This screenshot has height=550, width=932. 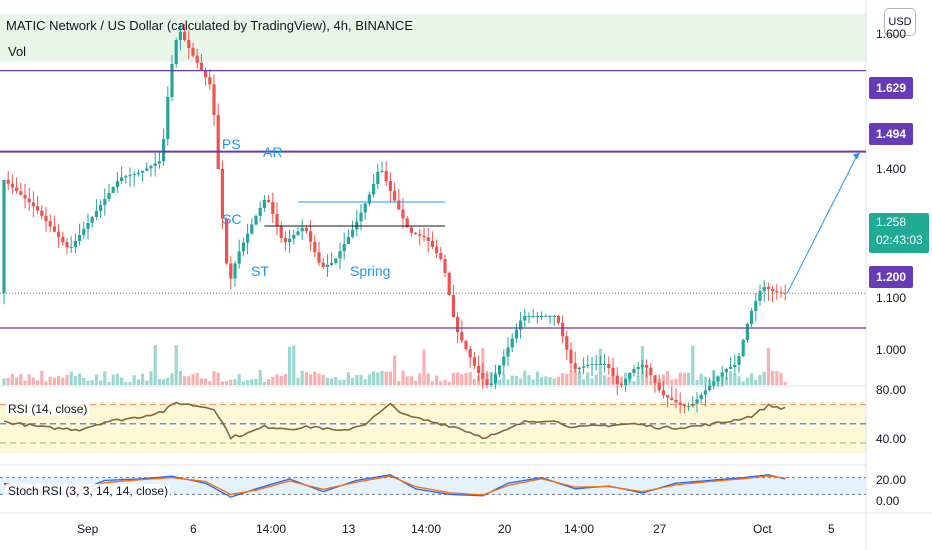 What do you see at coordinates (899, 240) in the screenshot?
I see `bar-countdown: 02:43:03` at bounding box center [899, 240].